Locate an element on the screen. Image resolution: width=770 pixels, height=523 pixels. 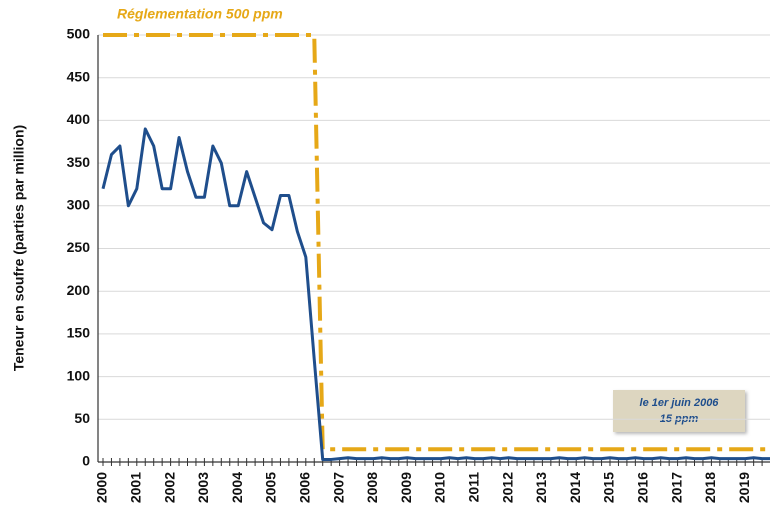
y-axis-label: Teneur en soufre (parties par million) is located at coordinates (19, 248).